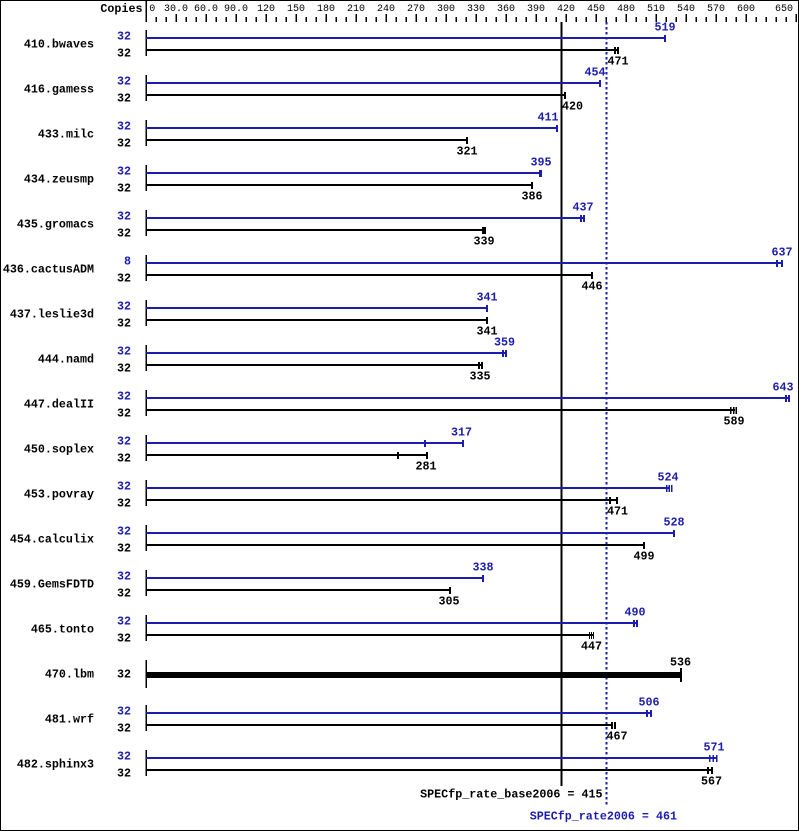  Describe the element at coordinates (416, 9) in the screenshot. I see `svg-text: 270` at that location.